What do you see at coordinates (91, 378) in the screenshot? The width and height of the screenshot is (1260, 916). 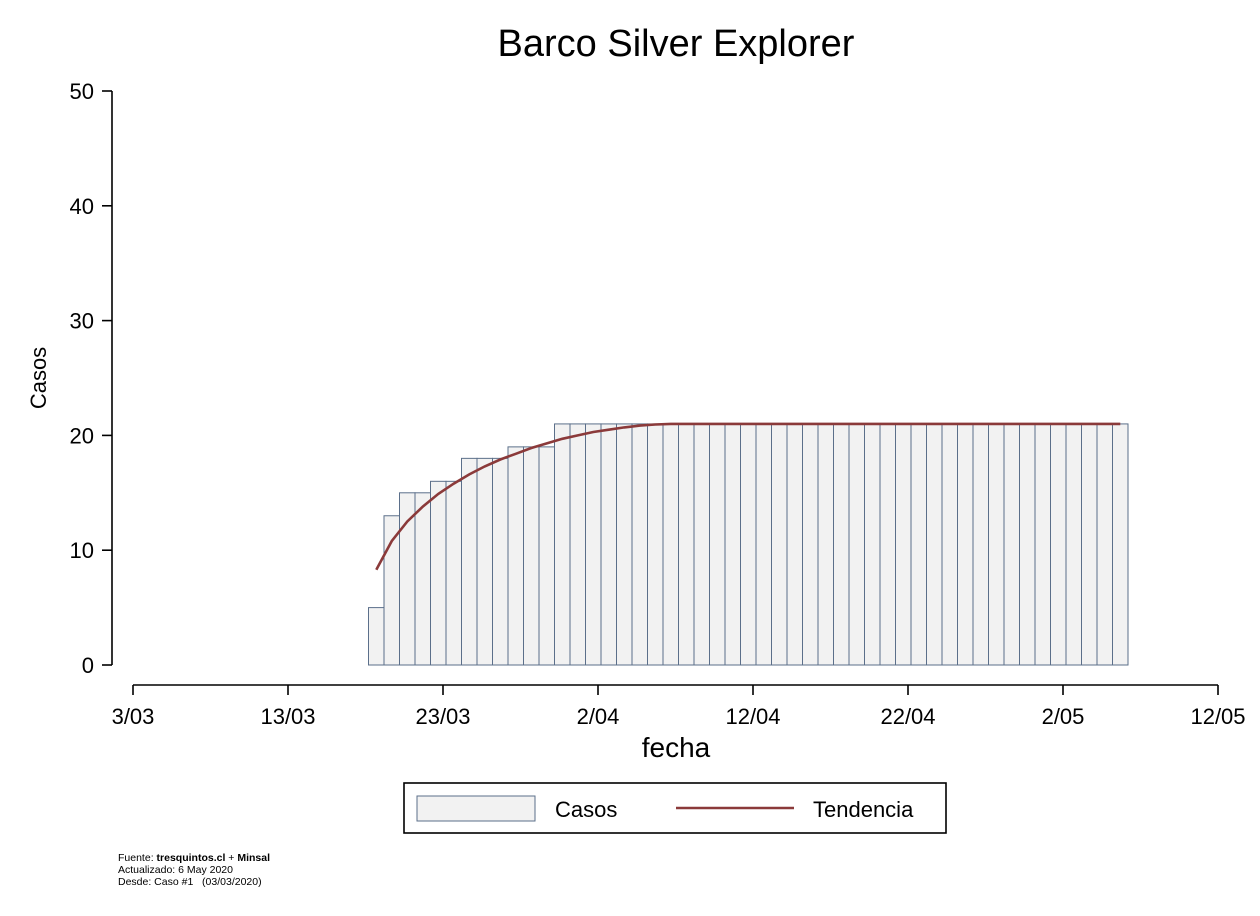 I see `y-axis: 0 10 20 30 40 50` at bounding box center [91, 378].